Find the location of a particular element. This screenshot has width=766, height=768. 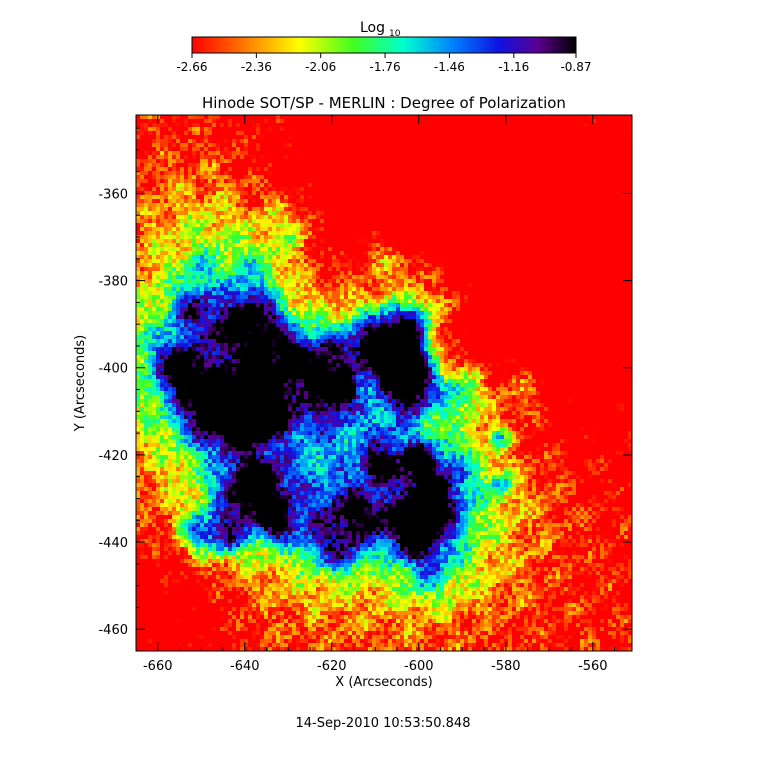

x-tick-label: -560 is located at coordinates (593, 666).